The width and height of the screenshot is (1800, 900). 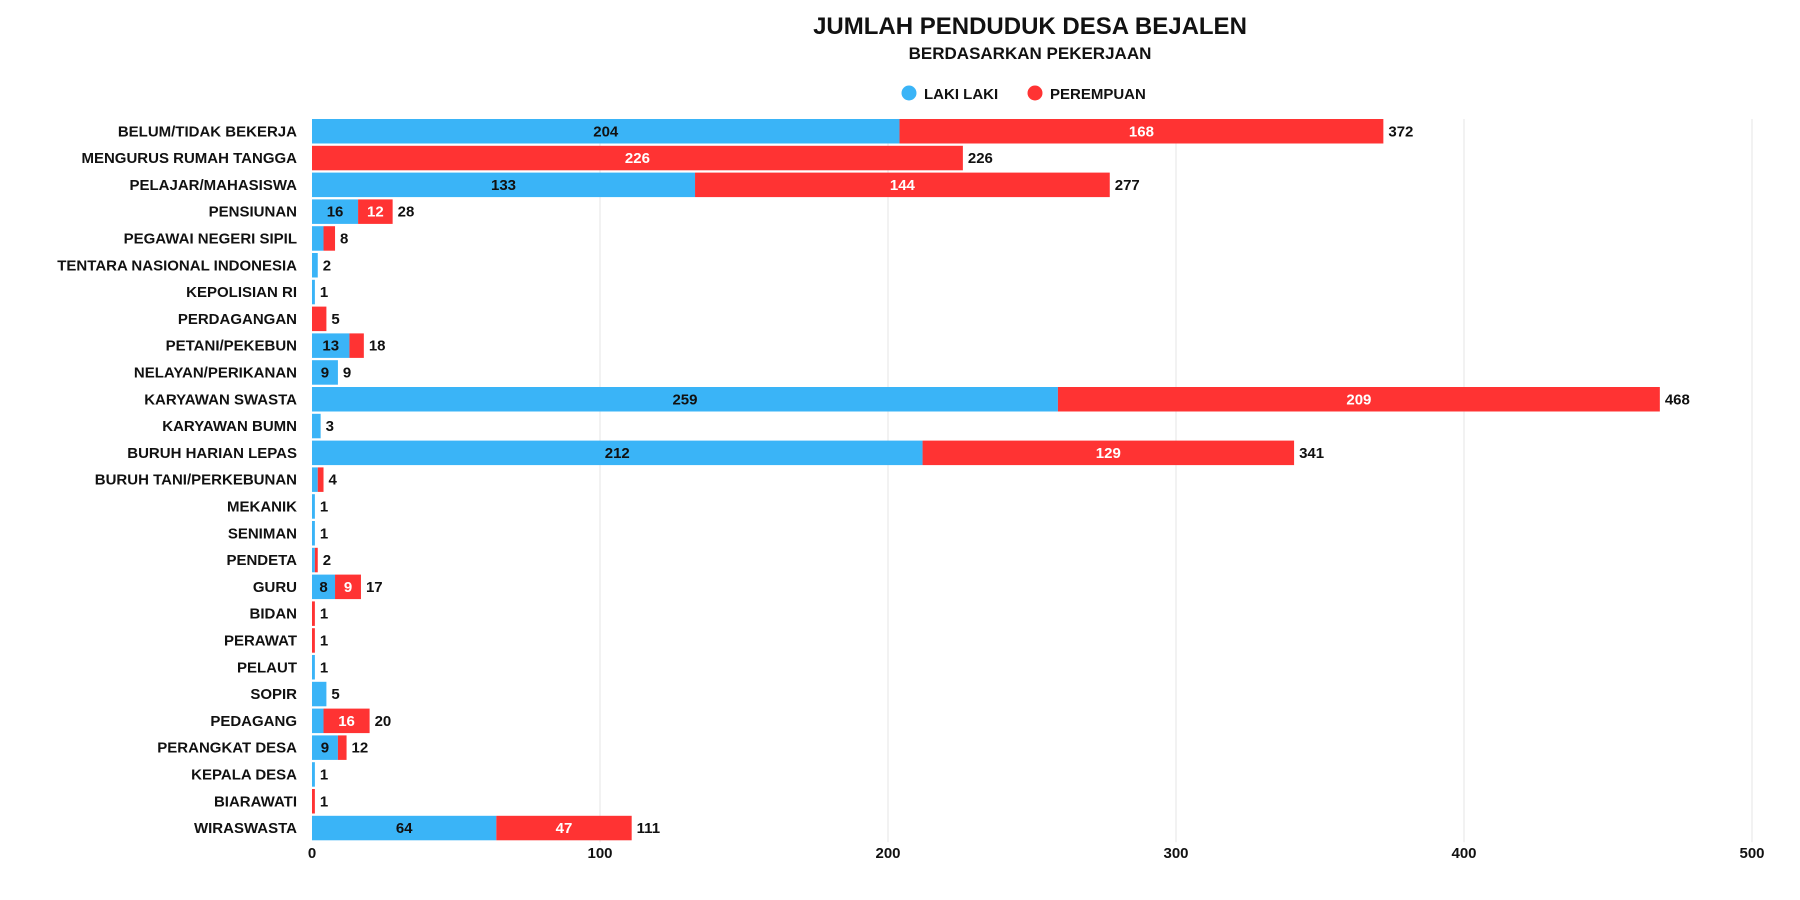 I want to click on bar-value-perempuan-guru: 9, so click(x=348, y=587).